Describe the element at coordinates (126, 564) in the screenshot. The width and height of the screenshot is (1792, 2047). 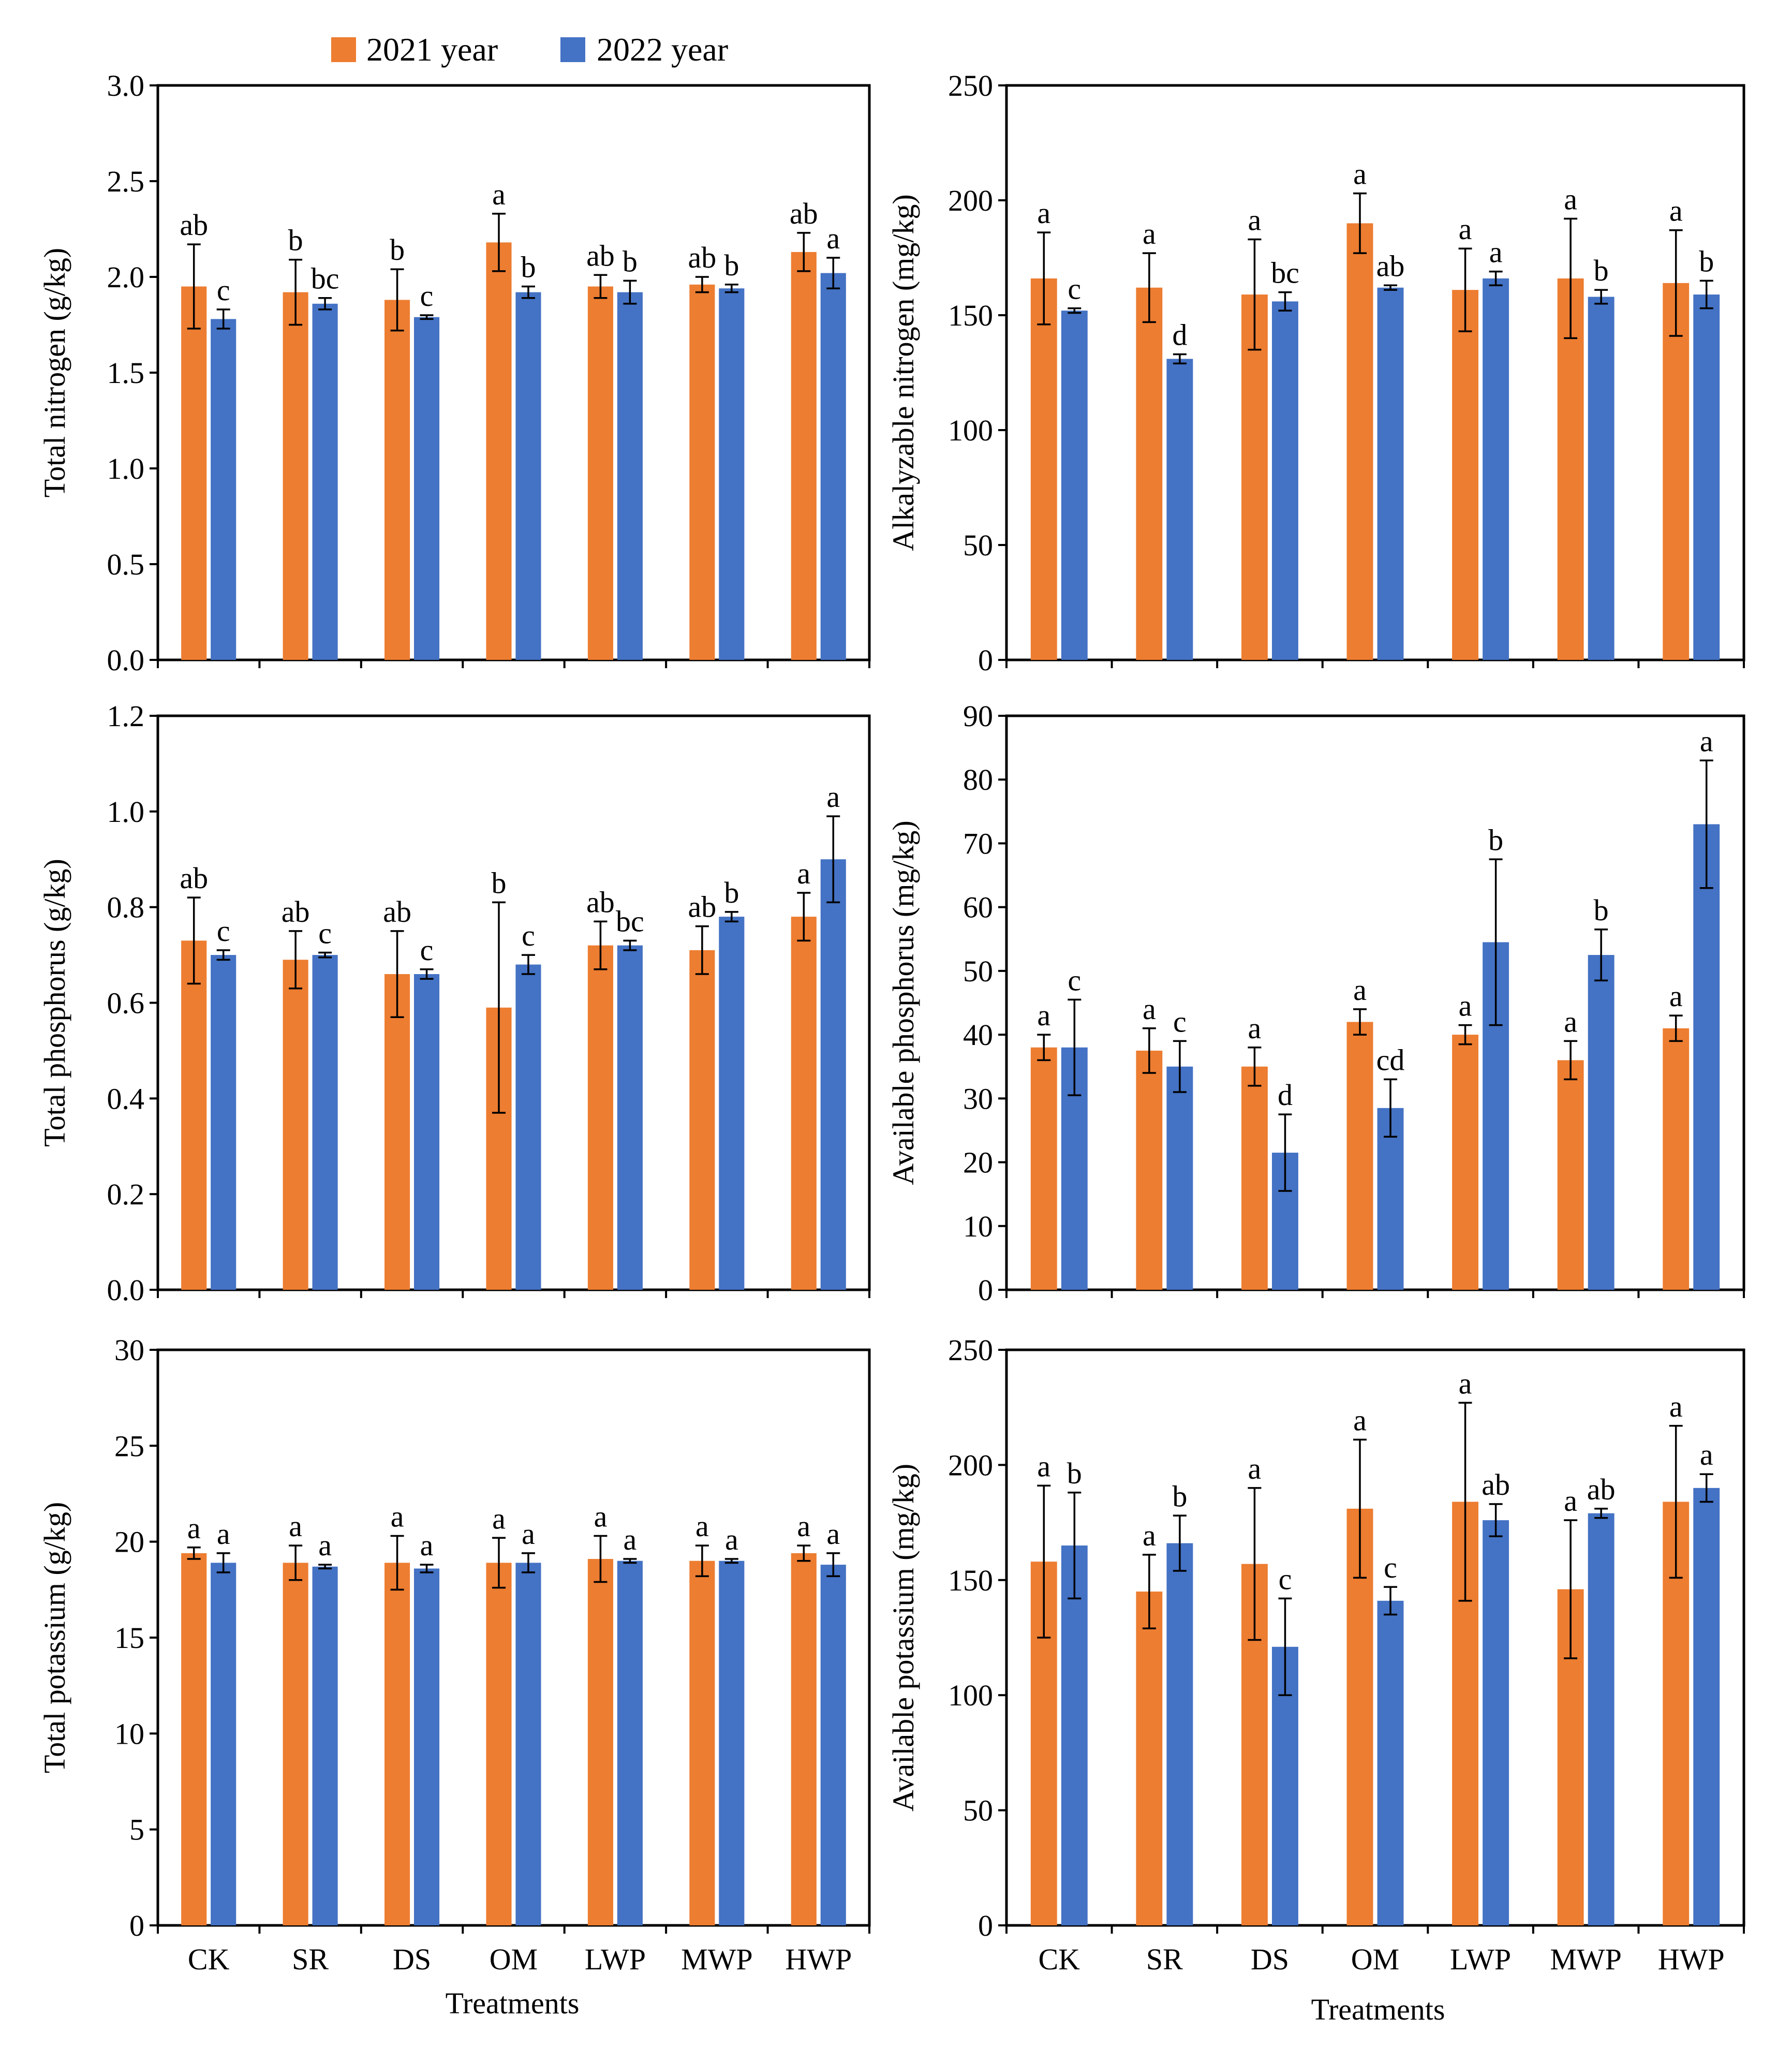
I see `y-tick-label: 0.5` at that location.